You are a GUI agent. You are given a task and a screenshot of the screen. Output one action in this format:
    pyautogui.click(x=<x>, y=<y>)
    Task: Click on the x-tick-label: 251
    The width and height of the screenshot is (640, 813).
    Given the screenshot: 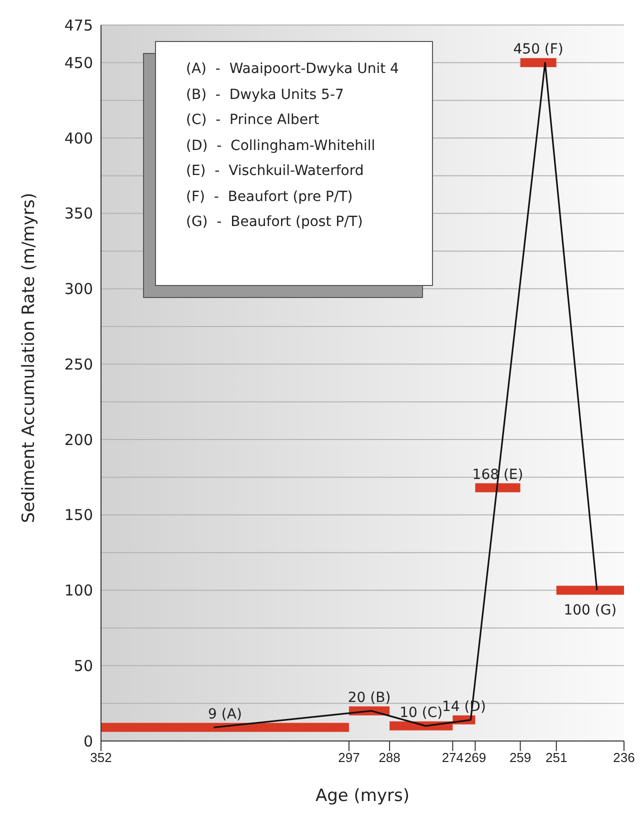 What is the action you would take?
    pyautogui.click(x=557, y=758)
    